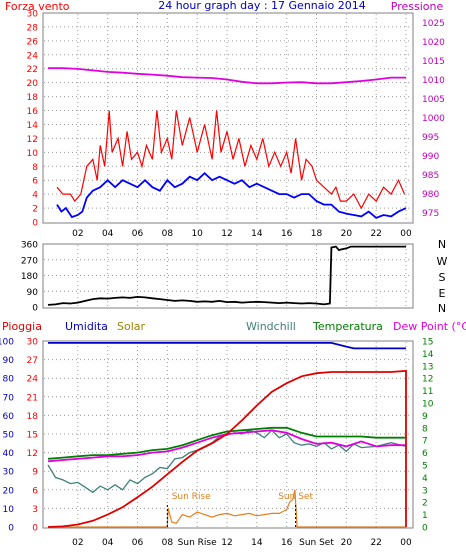 This screenshot has width=466, height=555. Describe the element at coordinates (425, 442) in the screenshot. I see `dewpoint-y-tick-label: 7` at that location.